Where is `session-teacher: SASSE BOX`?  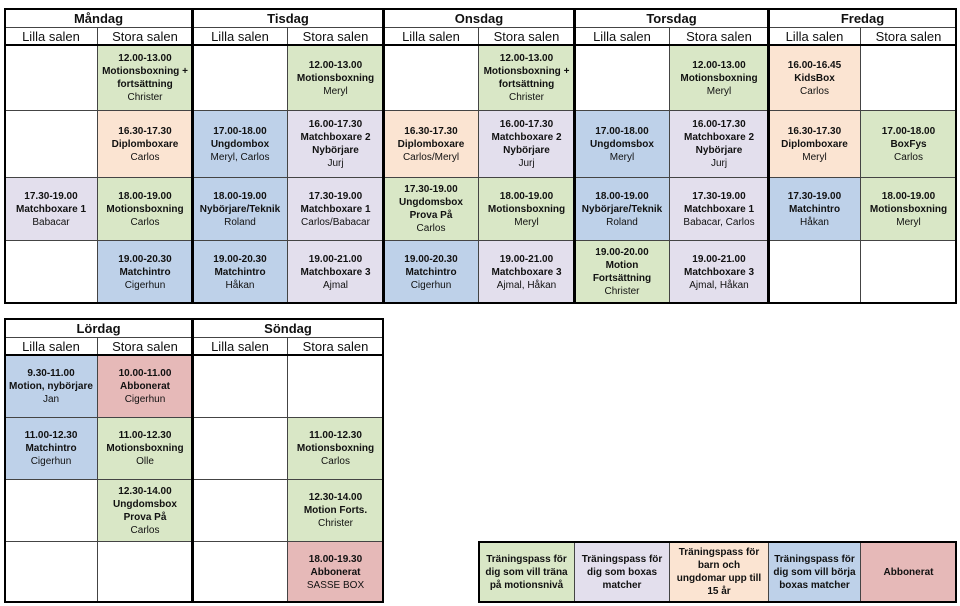 session-teacher: SASSE BOX is located at coordinates (335, 585).